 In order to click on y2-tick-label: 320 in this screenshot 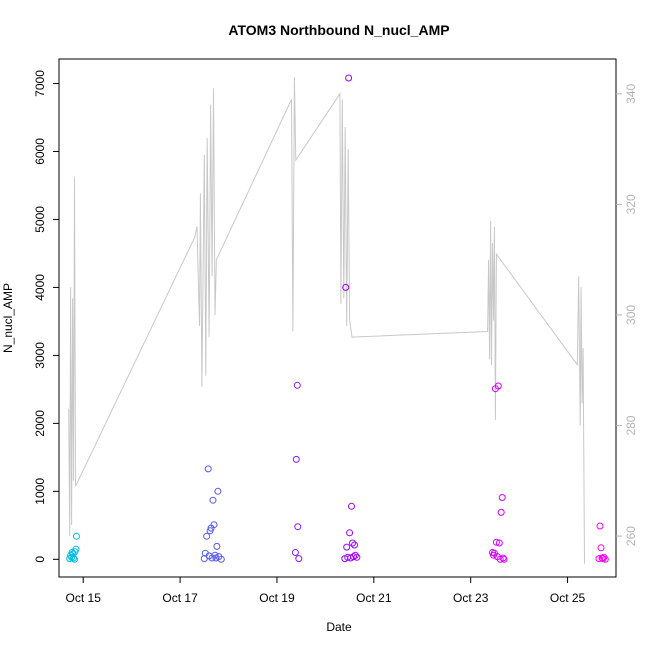, I will do `click(631, 204)`.